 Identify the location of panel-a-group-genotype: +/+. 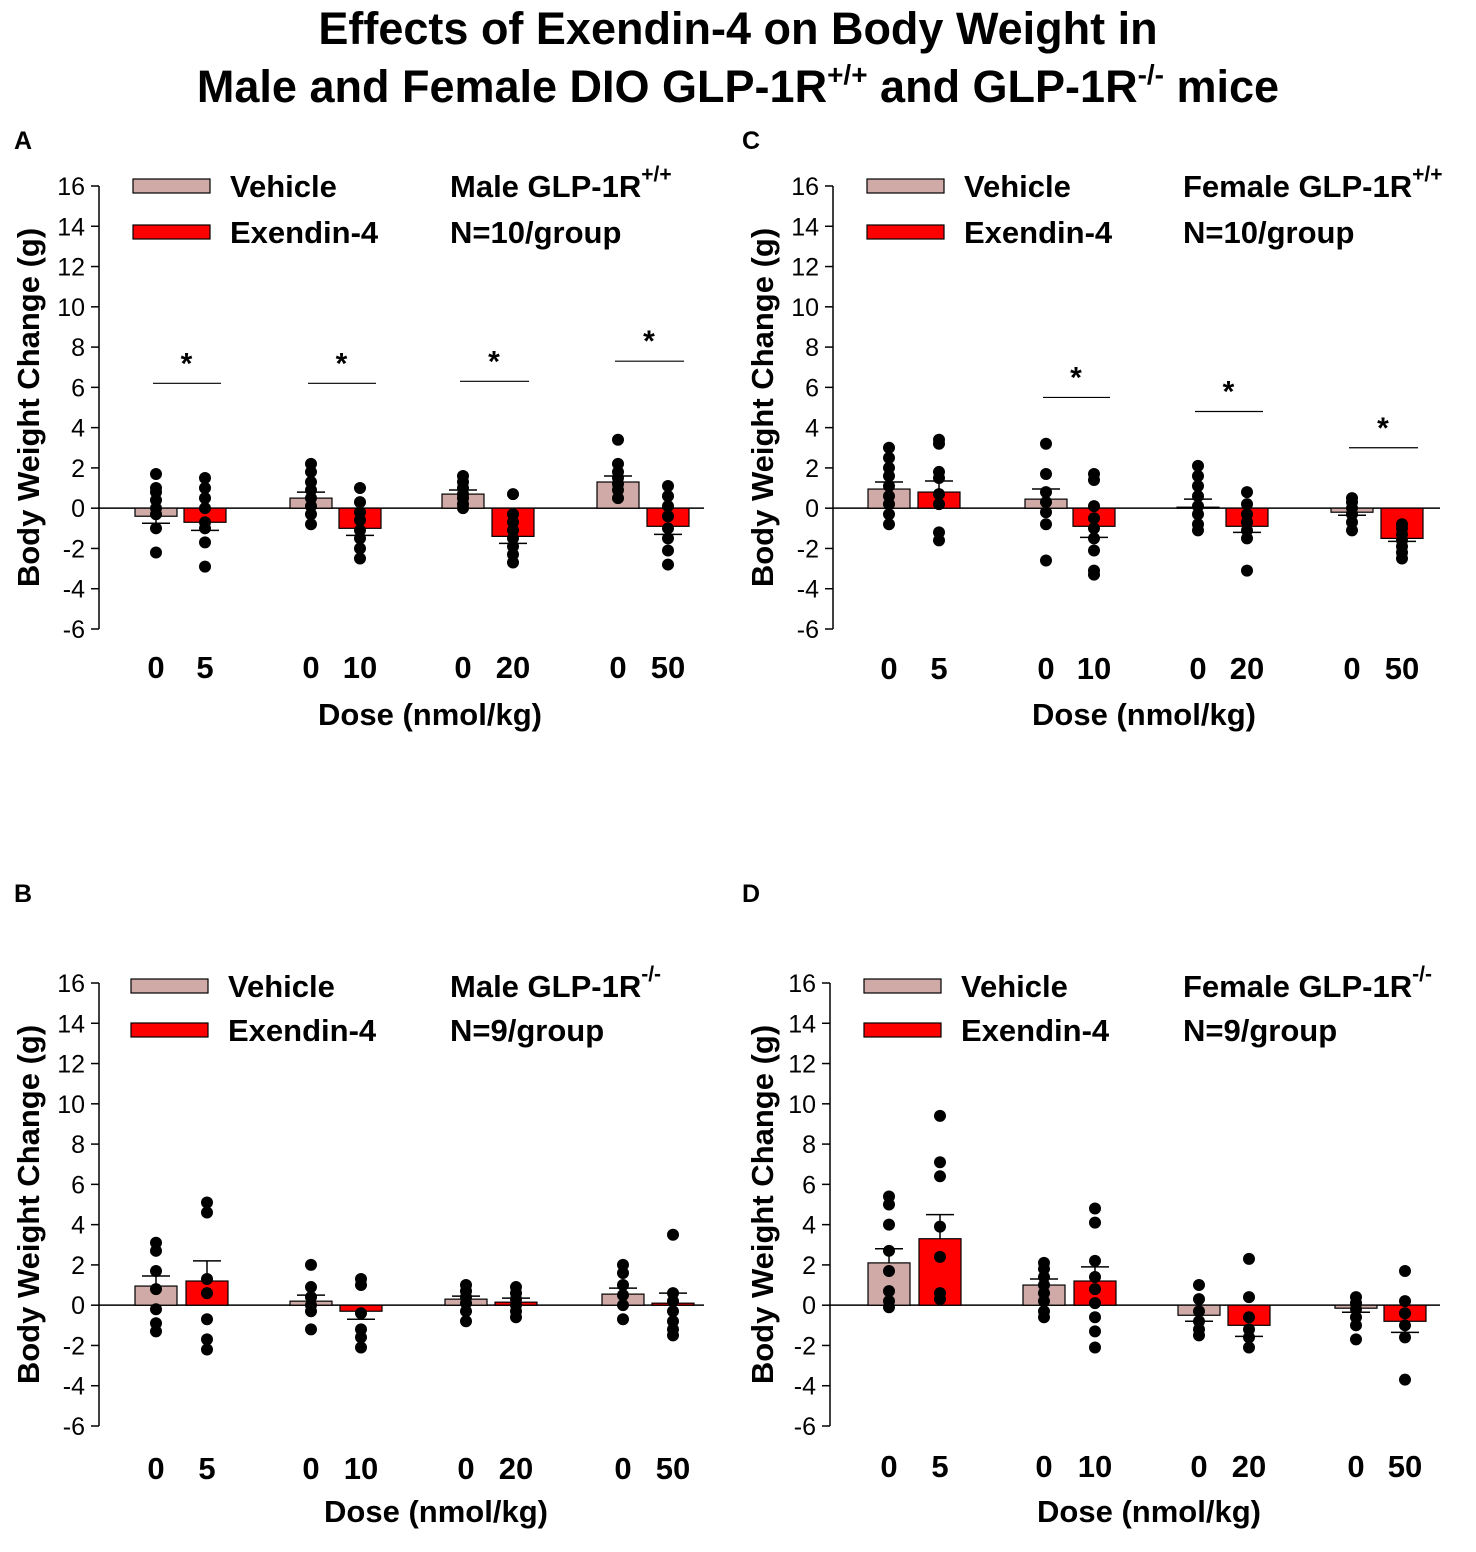
(656, 174).